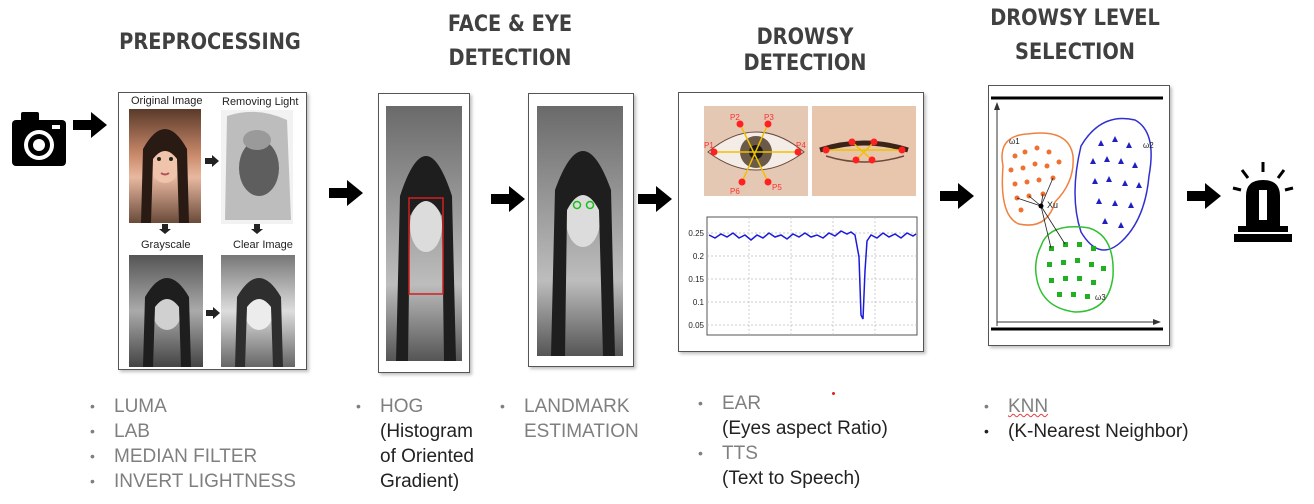 The width and height of the screenshot is (1314, 504). I want to click on list-item: • LAB, so click(120, 431).